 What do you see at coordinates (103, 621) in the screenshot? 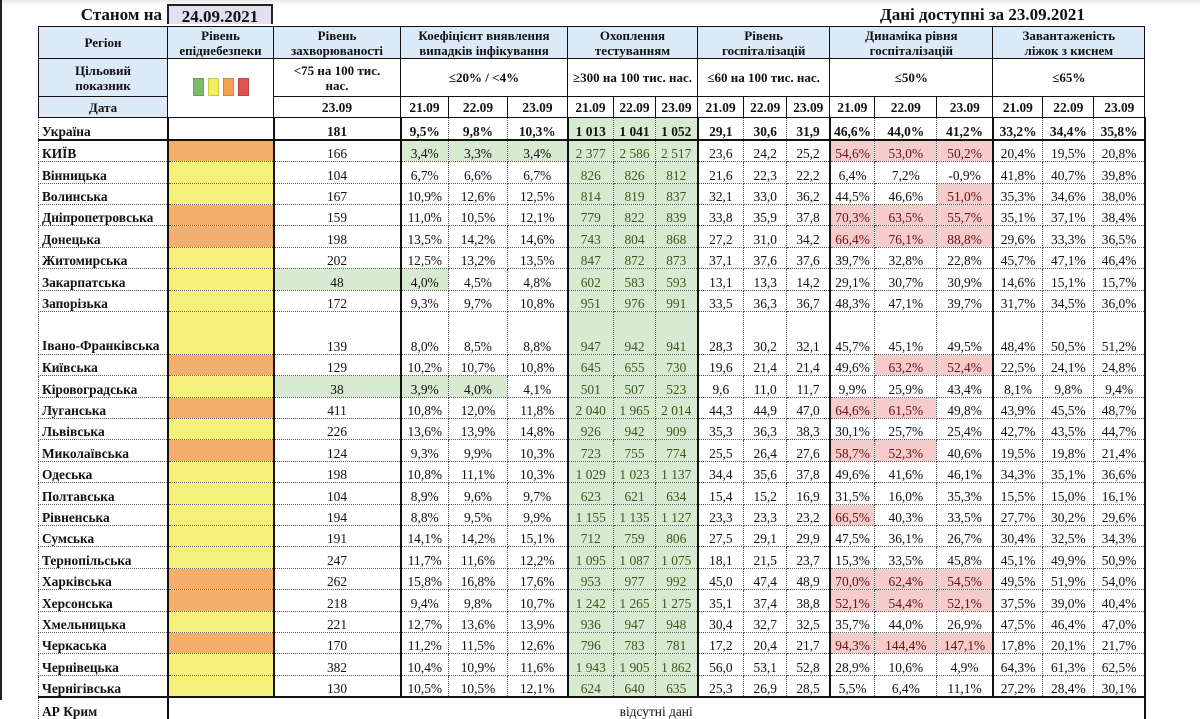
I see `region-name: Хмельницька` at bounding box center [103, 621].